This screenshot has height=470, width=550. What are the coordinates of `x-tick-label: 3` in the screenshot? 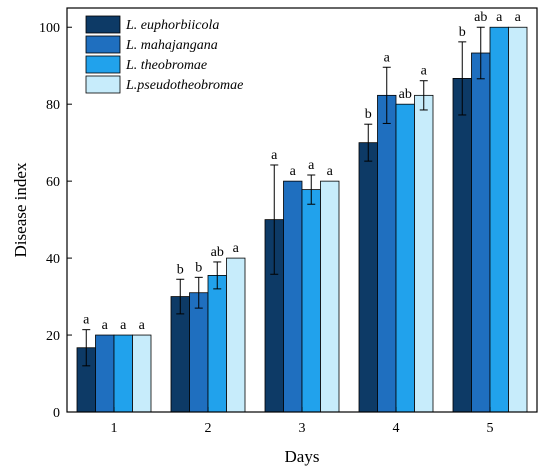 It's located at (302, 428).